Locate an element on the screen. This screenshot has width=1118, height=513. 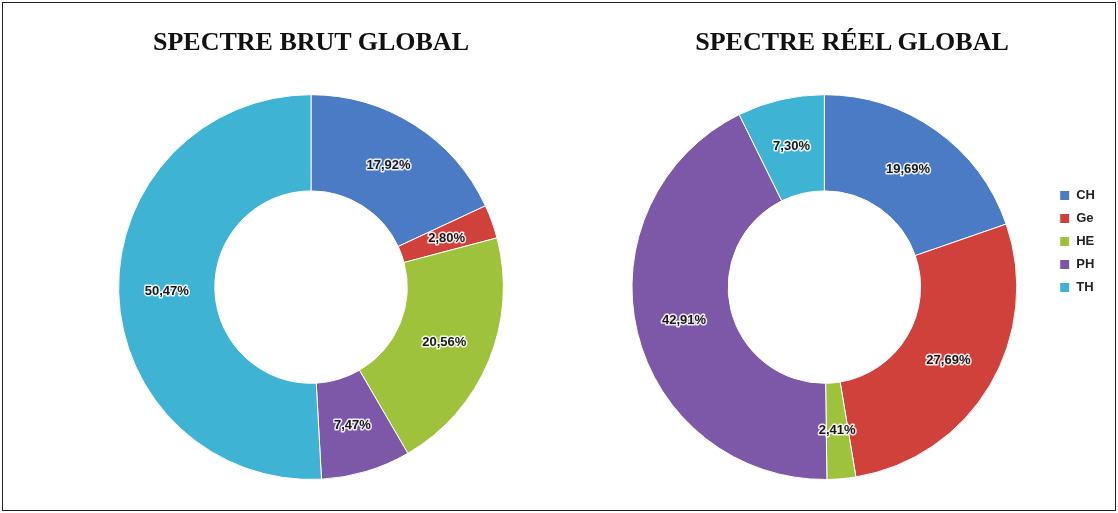
chart-title: SPECTRE RÉEL GLOBAL is located at coordinates (852, 42).